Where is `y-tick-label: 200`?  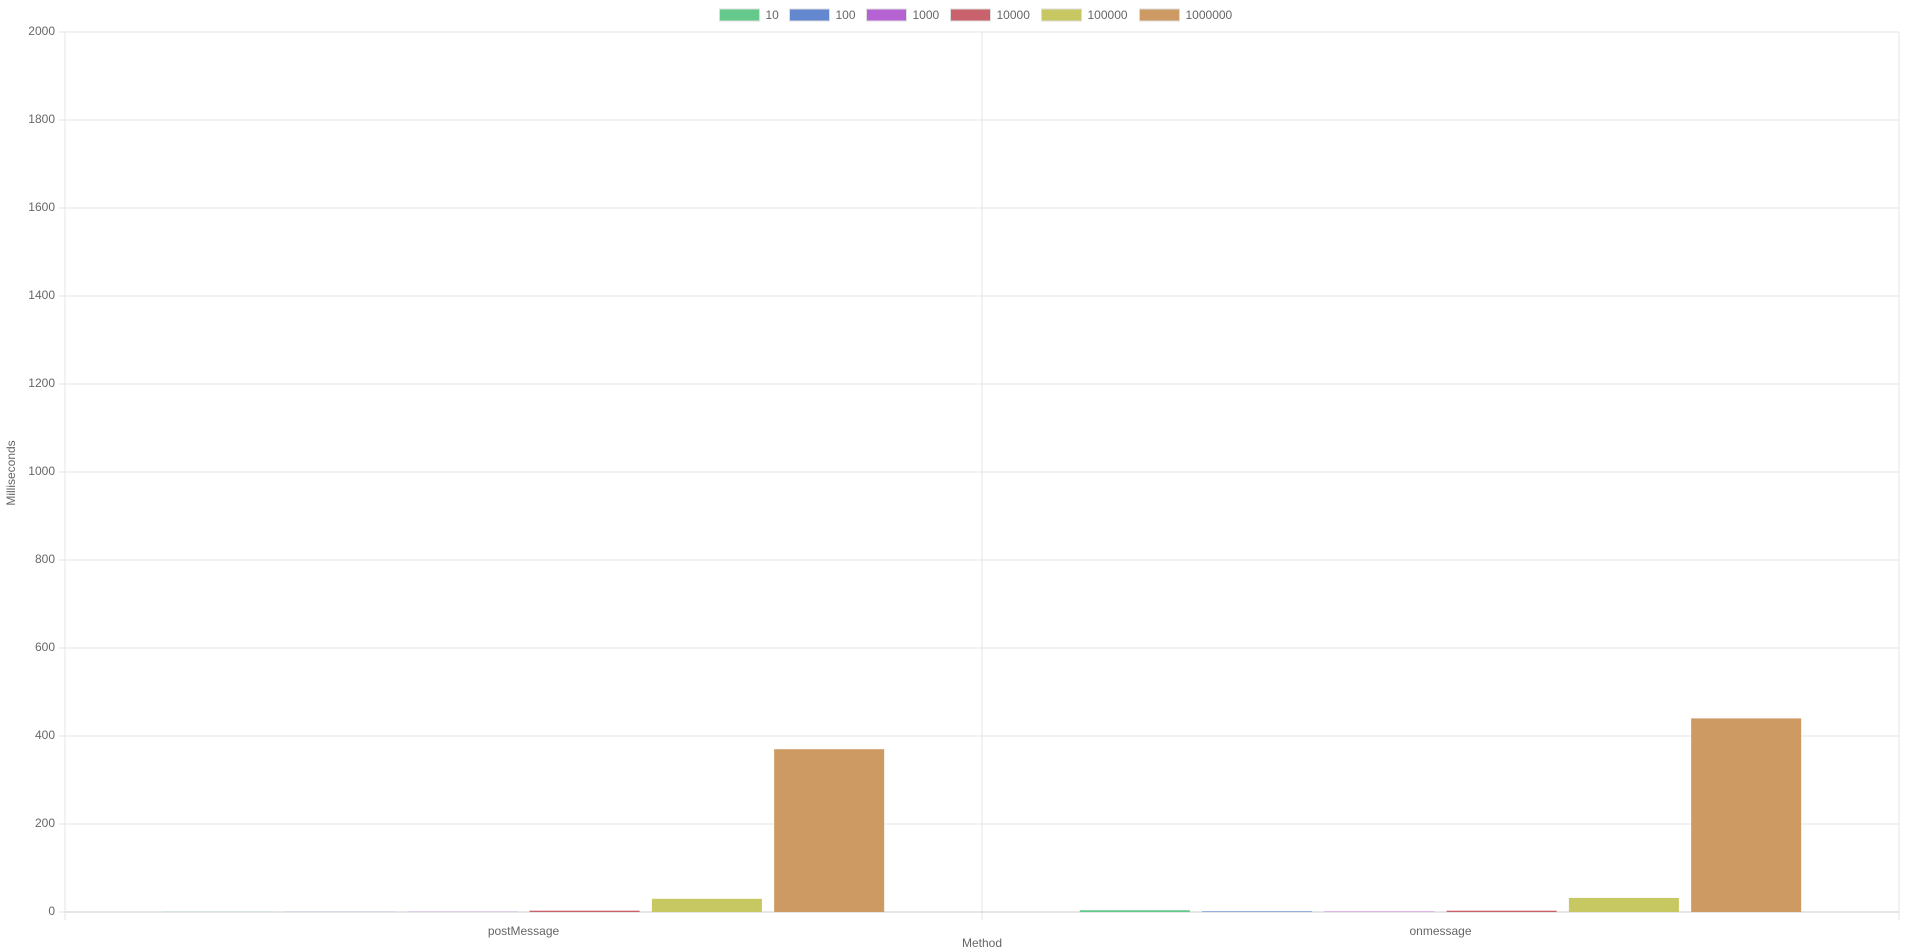
y-tick-label: 200 is located at coordinates (45, 823).